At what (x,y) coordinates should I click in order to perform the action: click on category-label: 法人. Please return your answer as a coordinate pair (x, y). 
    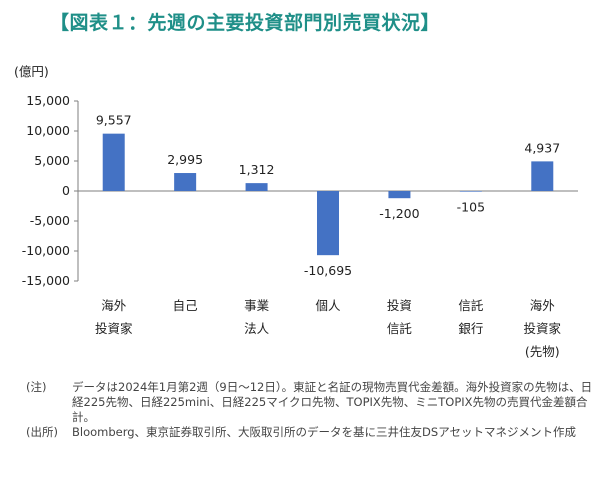
    Looking at the image, I should click on (257, 328).